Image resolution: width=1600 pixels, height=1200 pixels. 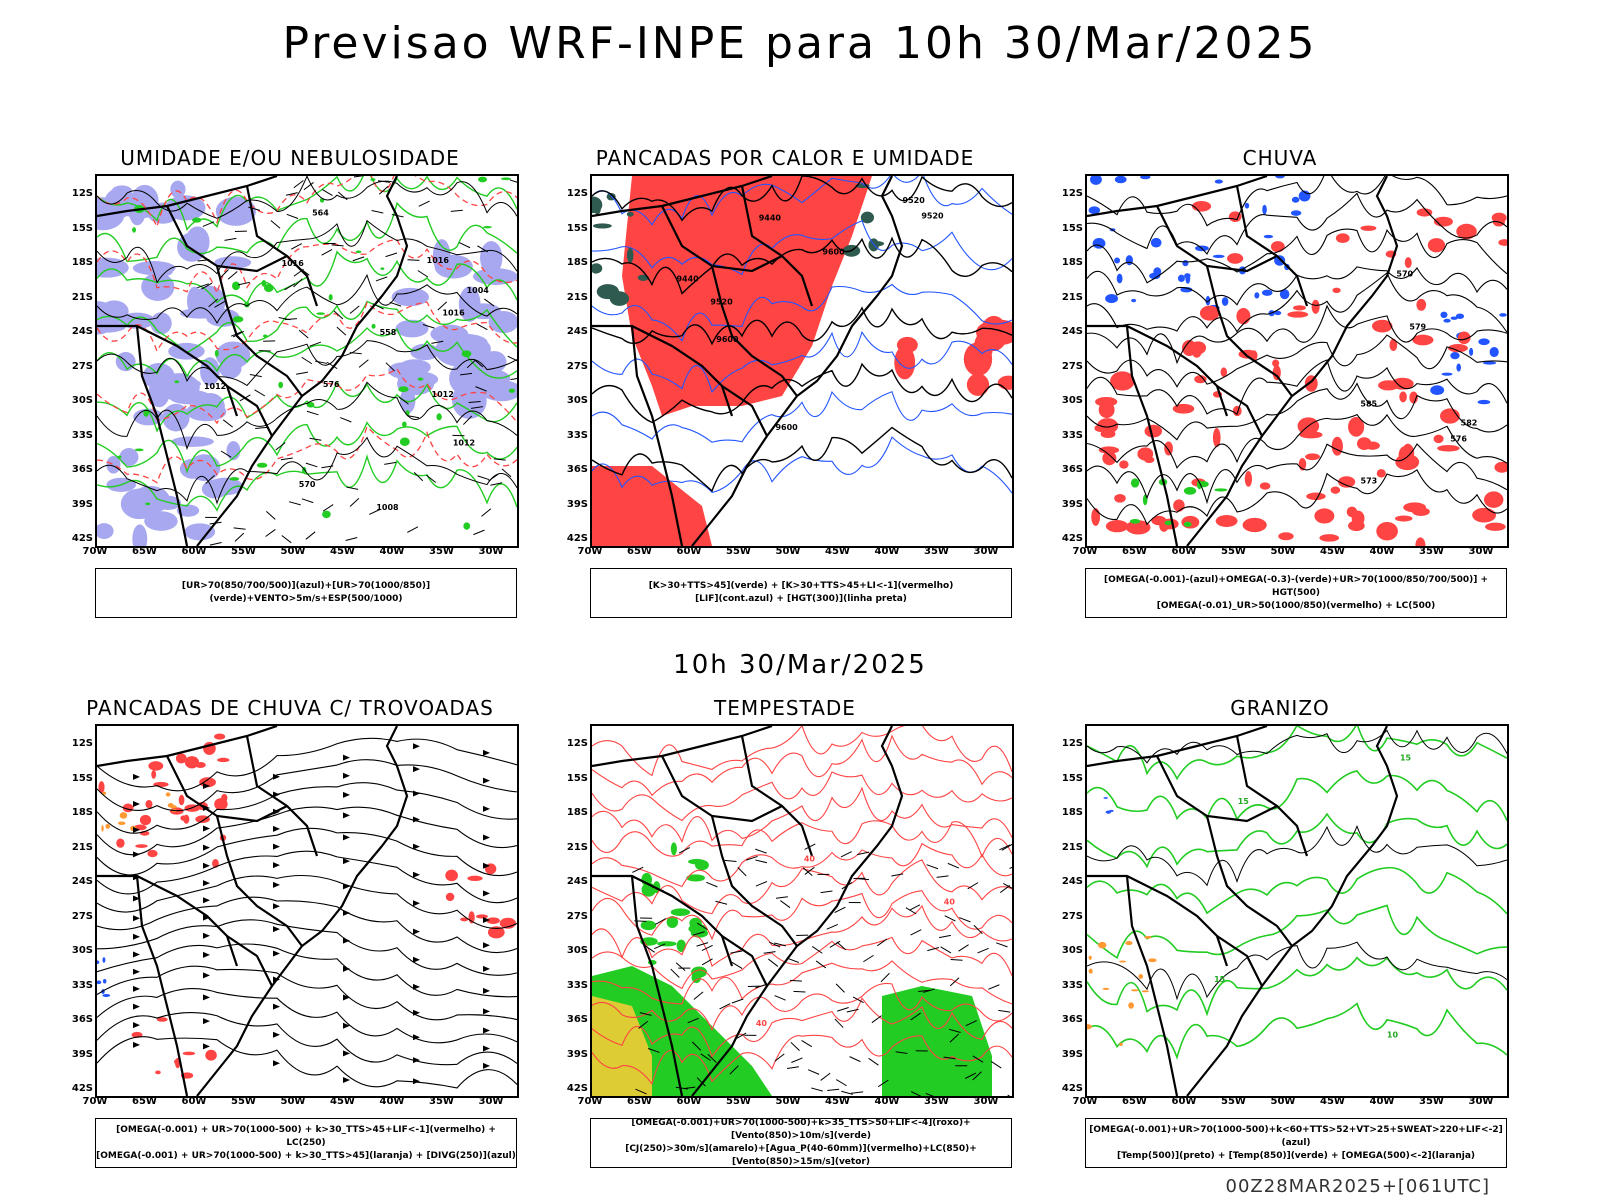 What do you see at coordinates (577, 881) in the screenshot?
I see `lat-tick-label: 24S` at bounding box center [577, 881].